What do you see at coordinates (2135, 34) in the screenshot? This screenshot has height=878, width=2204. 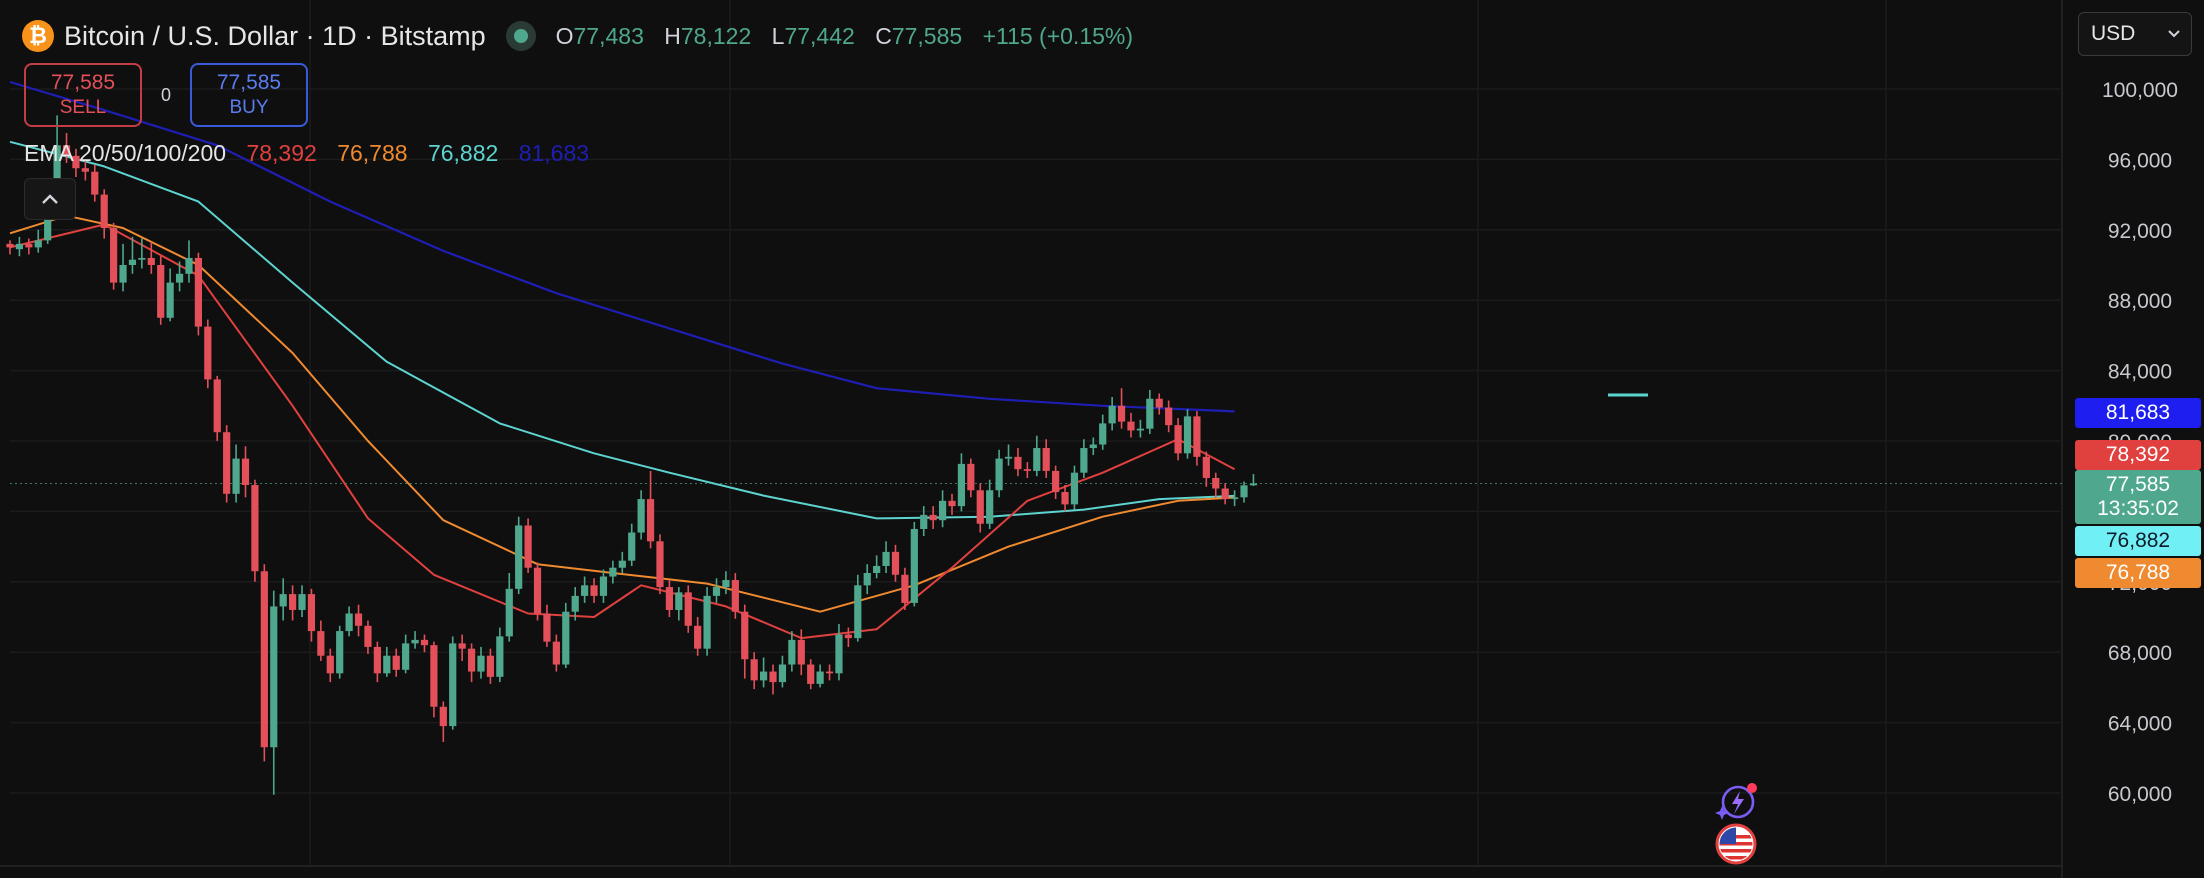 I see `currency-select: USD` at bounding box center [2135, 34].